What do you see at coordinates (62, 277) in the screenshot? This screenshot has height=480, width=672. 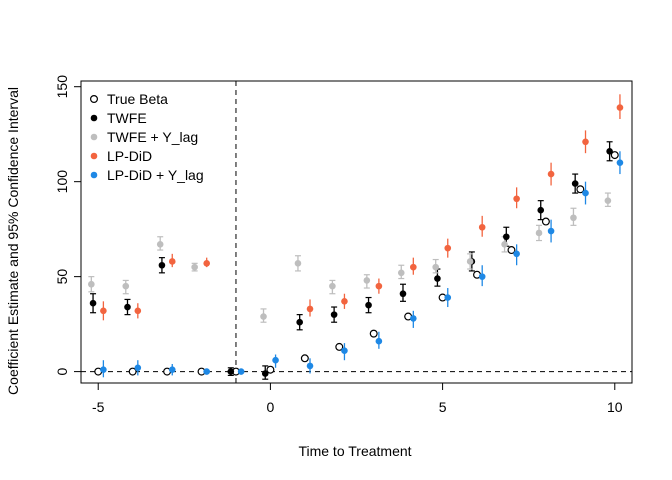 I see `y-tick-label: 50` at bounding box center [62, 277].